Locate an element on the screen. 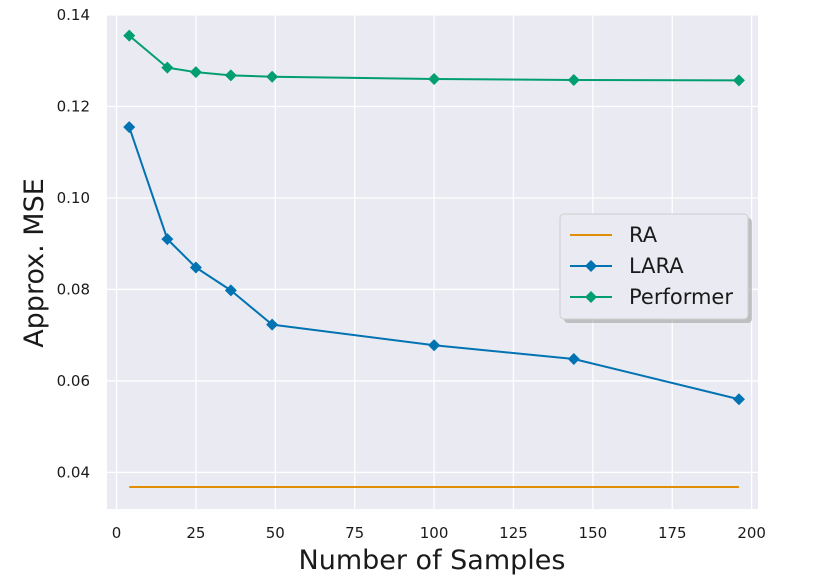 The height and width of the screenshot is (580, 830). legend-marker-performer is located at coordinates (591, 297).